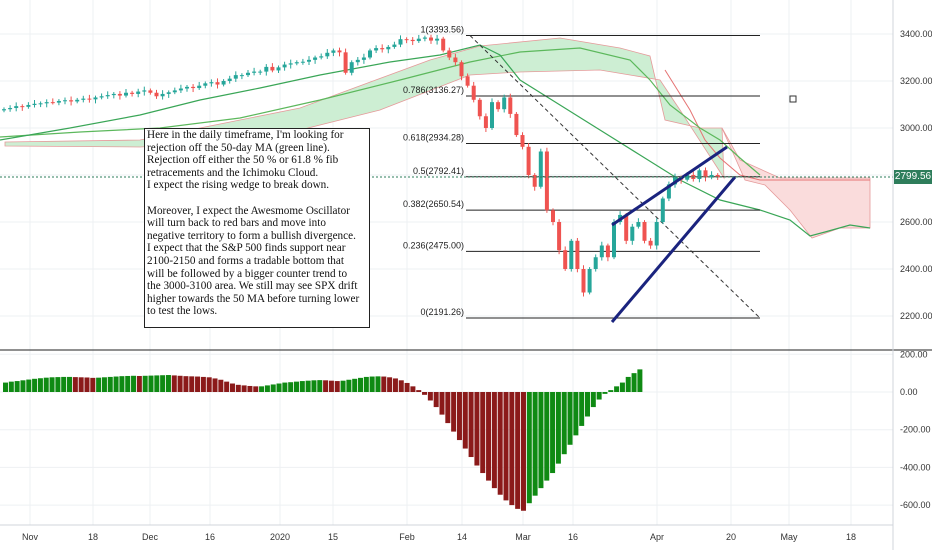 Image resolution: width=932 pixels, height=550 pixels. I want to click on time-axis-tick: Dec, so click(150, 537).